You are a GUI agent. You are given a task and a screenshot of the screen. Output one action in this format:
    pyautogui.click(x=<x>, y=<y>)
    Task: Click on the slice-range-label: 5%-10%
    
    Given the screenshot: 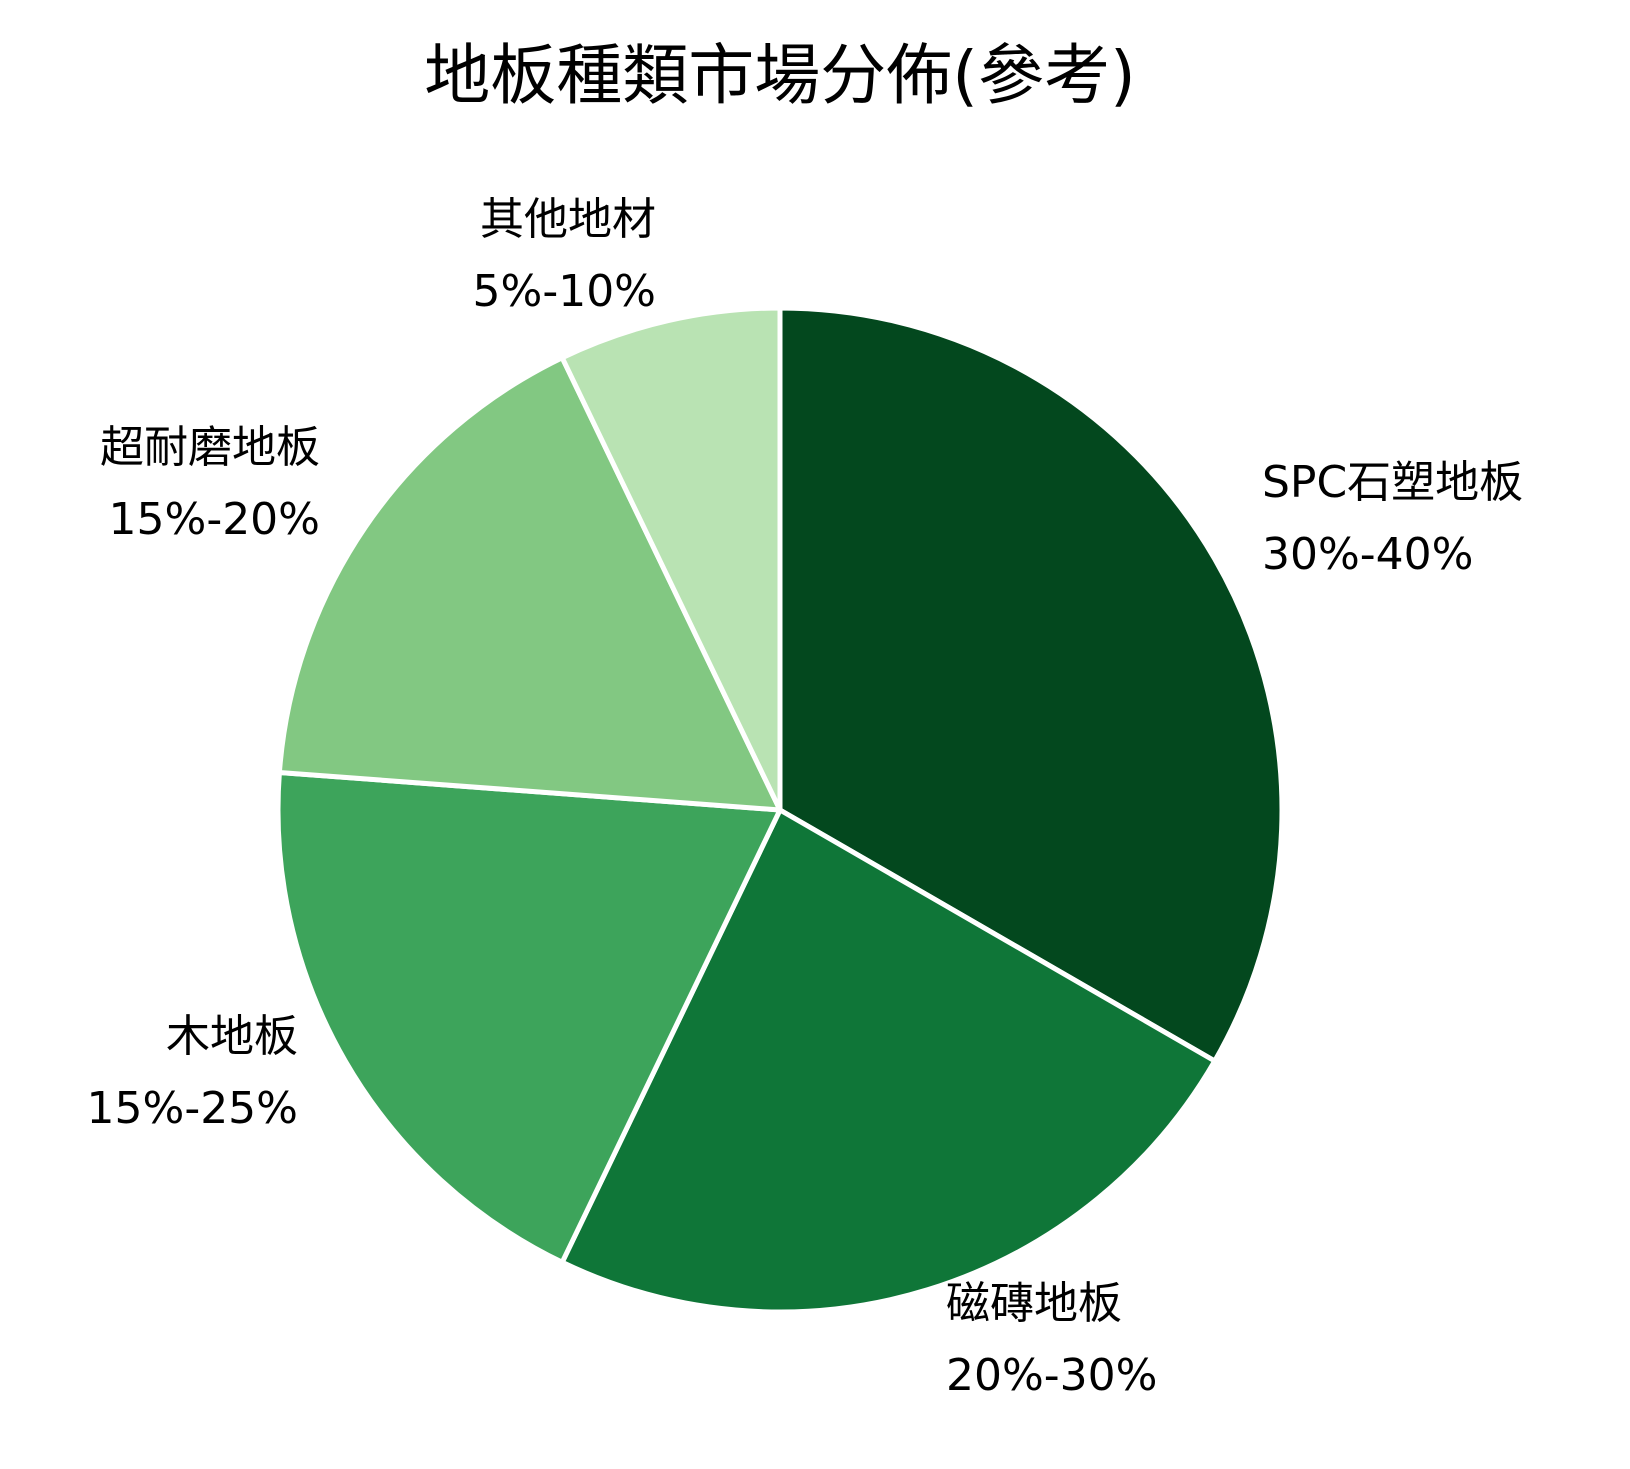 What is the action you would take?
    pyautogui.click(x=564, y=291)
    